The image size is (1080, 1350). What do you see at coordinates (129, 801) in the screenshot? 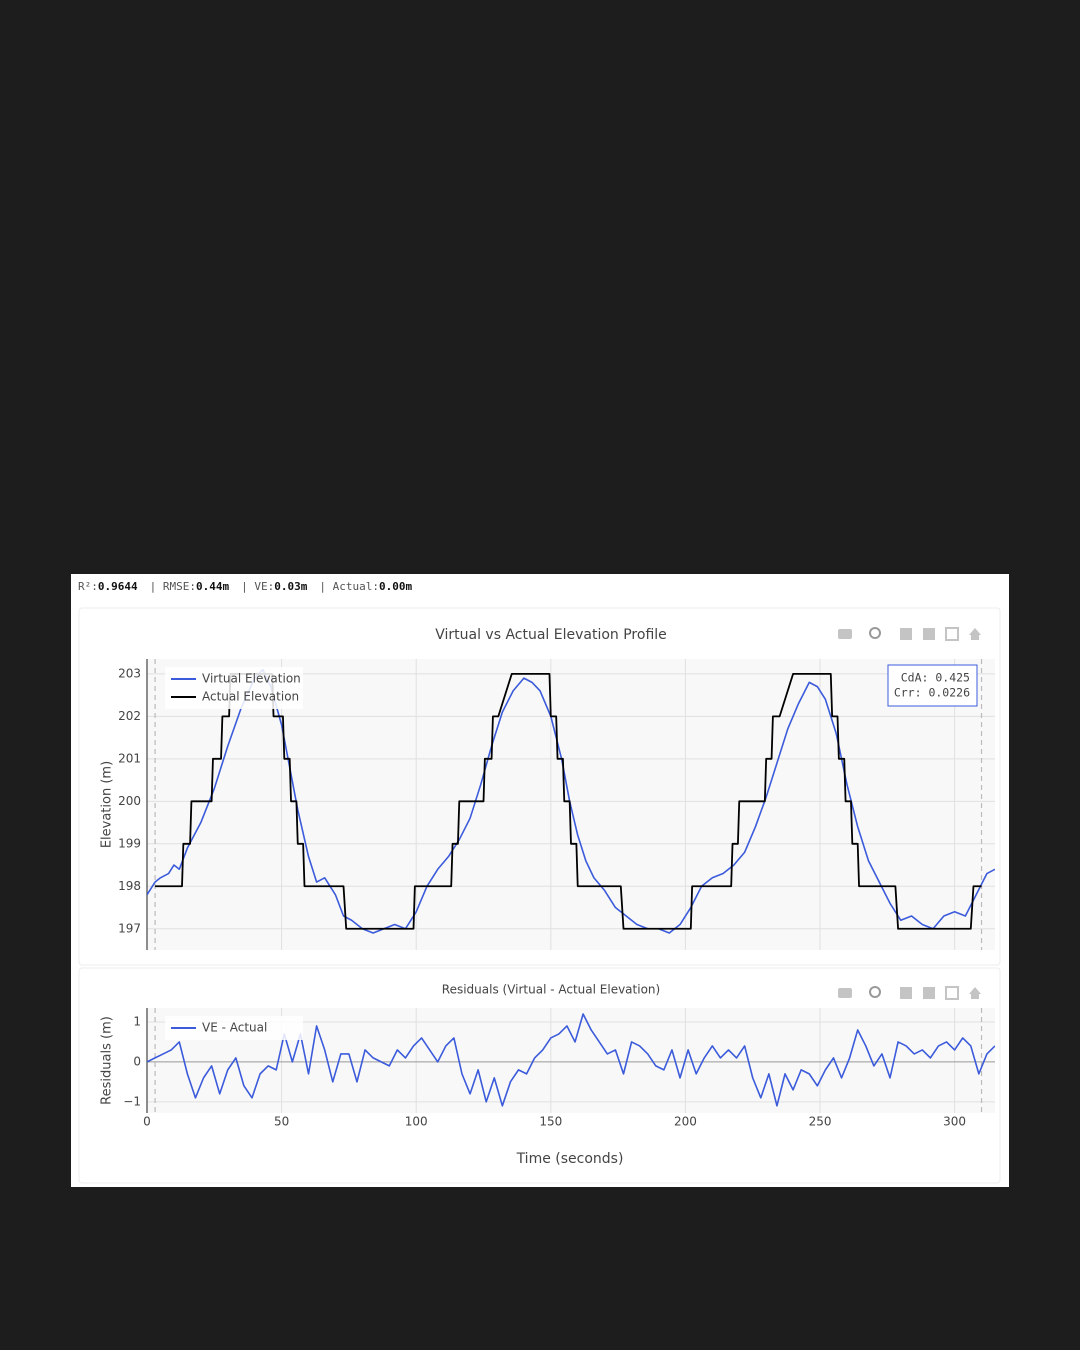
I see `y-tick-label: 200` at bounding box center [129, 801].